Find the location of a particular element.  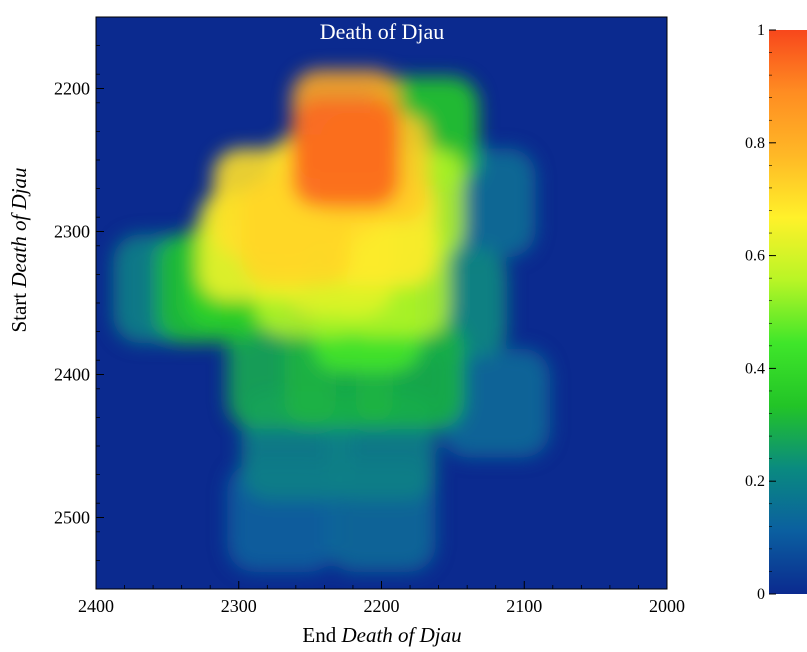

y-tick-label: 2400 is located at coordinates (72, 375).